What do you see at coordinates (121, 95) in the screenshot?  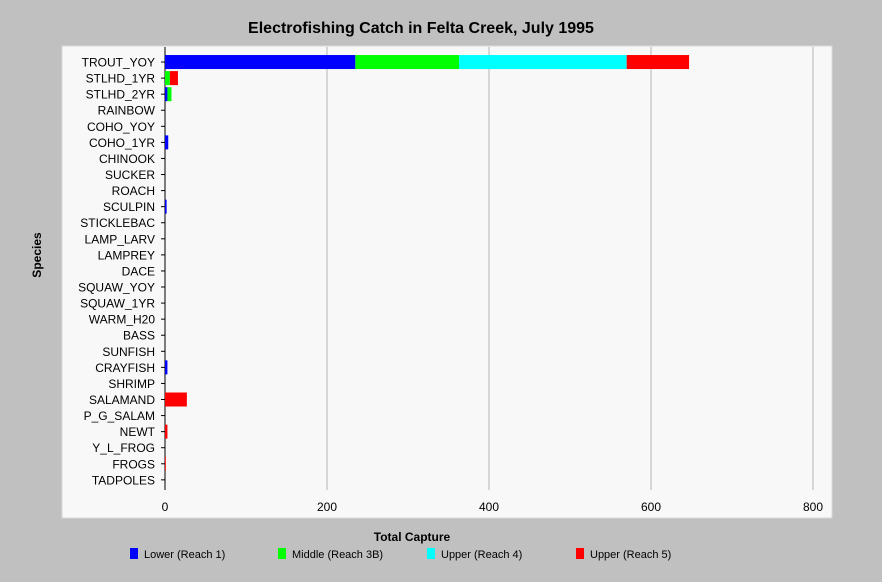 I see `category-label: STLHD_2YR` at bounding box center [121, 95].